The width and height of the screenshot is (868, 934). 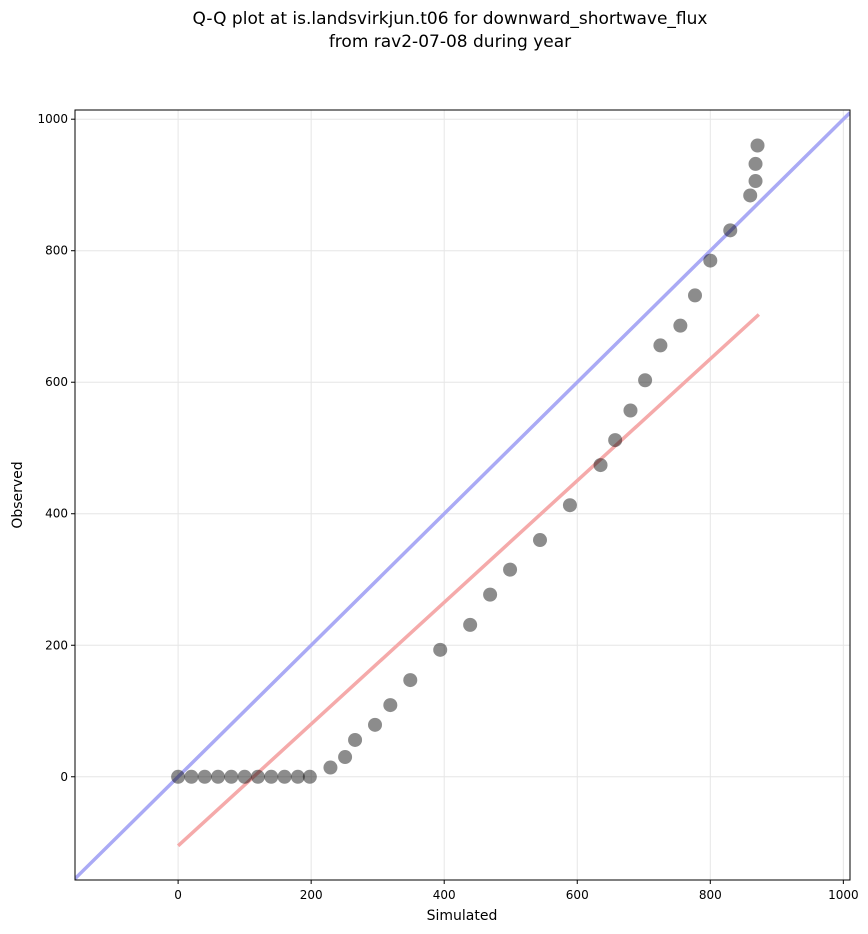 What do you see at coordinates (64, 777) in the screenshot?
I see `y-tick-label: 0` at bounding box center [64, 777].